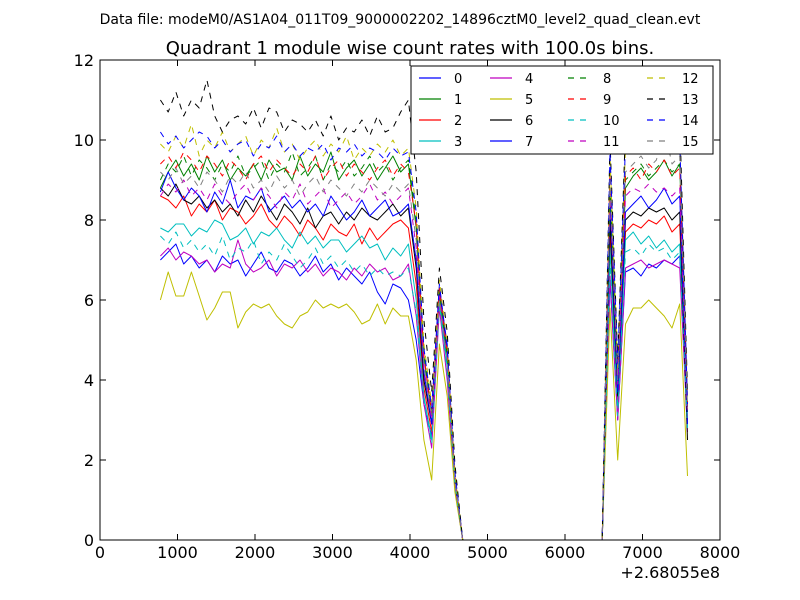 This screenshot has width=800, height=600. Describe the element at coordinates (529, 142) in the screenshot. I see `legend-label: 7` at that location.